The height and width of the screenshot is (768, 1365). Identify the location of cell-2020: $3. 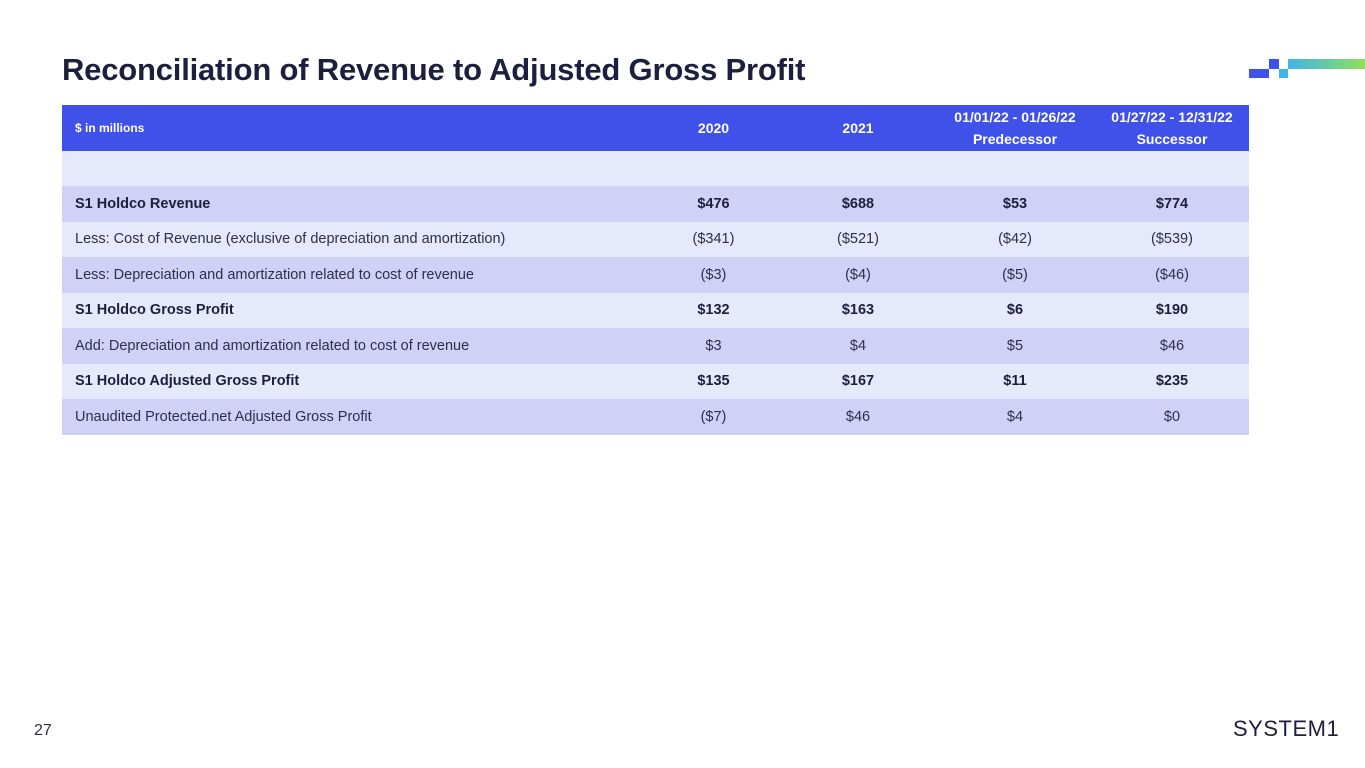
(713, 345).